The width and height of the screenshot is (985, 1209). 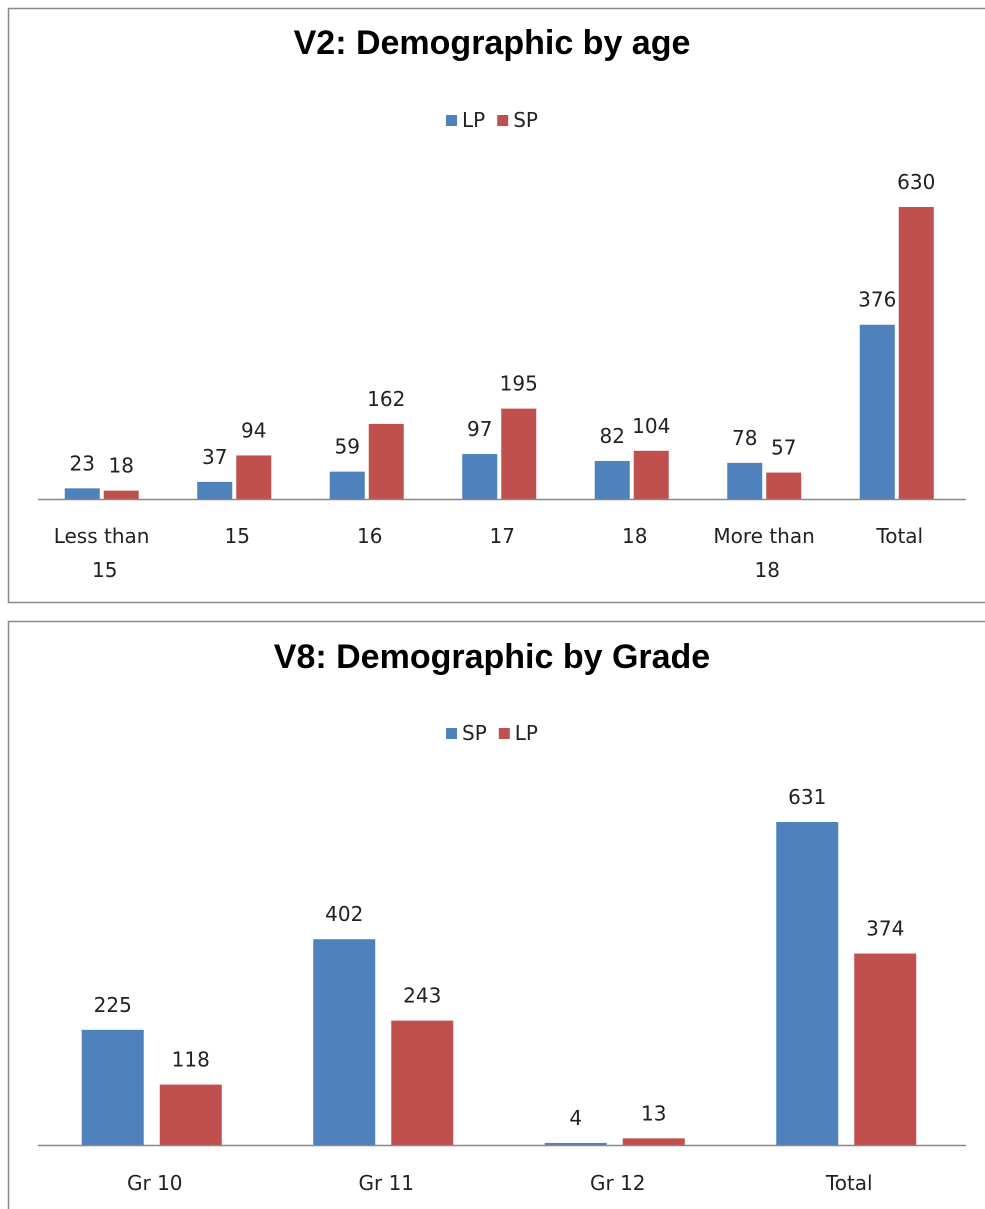 What do you see at coordinates (502, 536) in the screenshot?
I see `x-tick-label: 17` at bounding box center [502, 536].